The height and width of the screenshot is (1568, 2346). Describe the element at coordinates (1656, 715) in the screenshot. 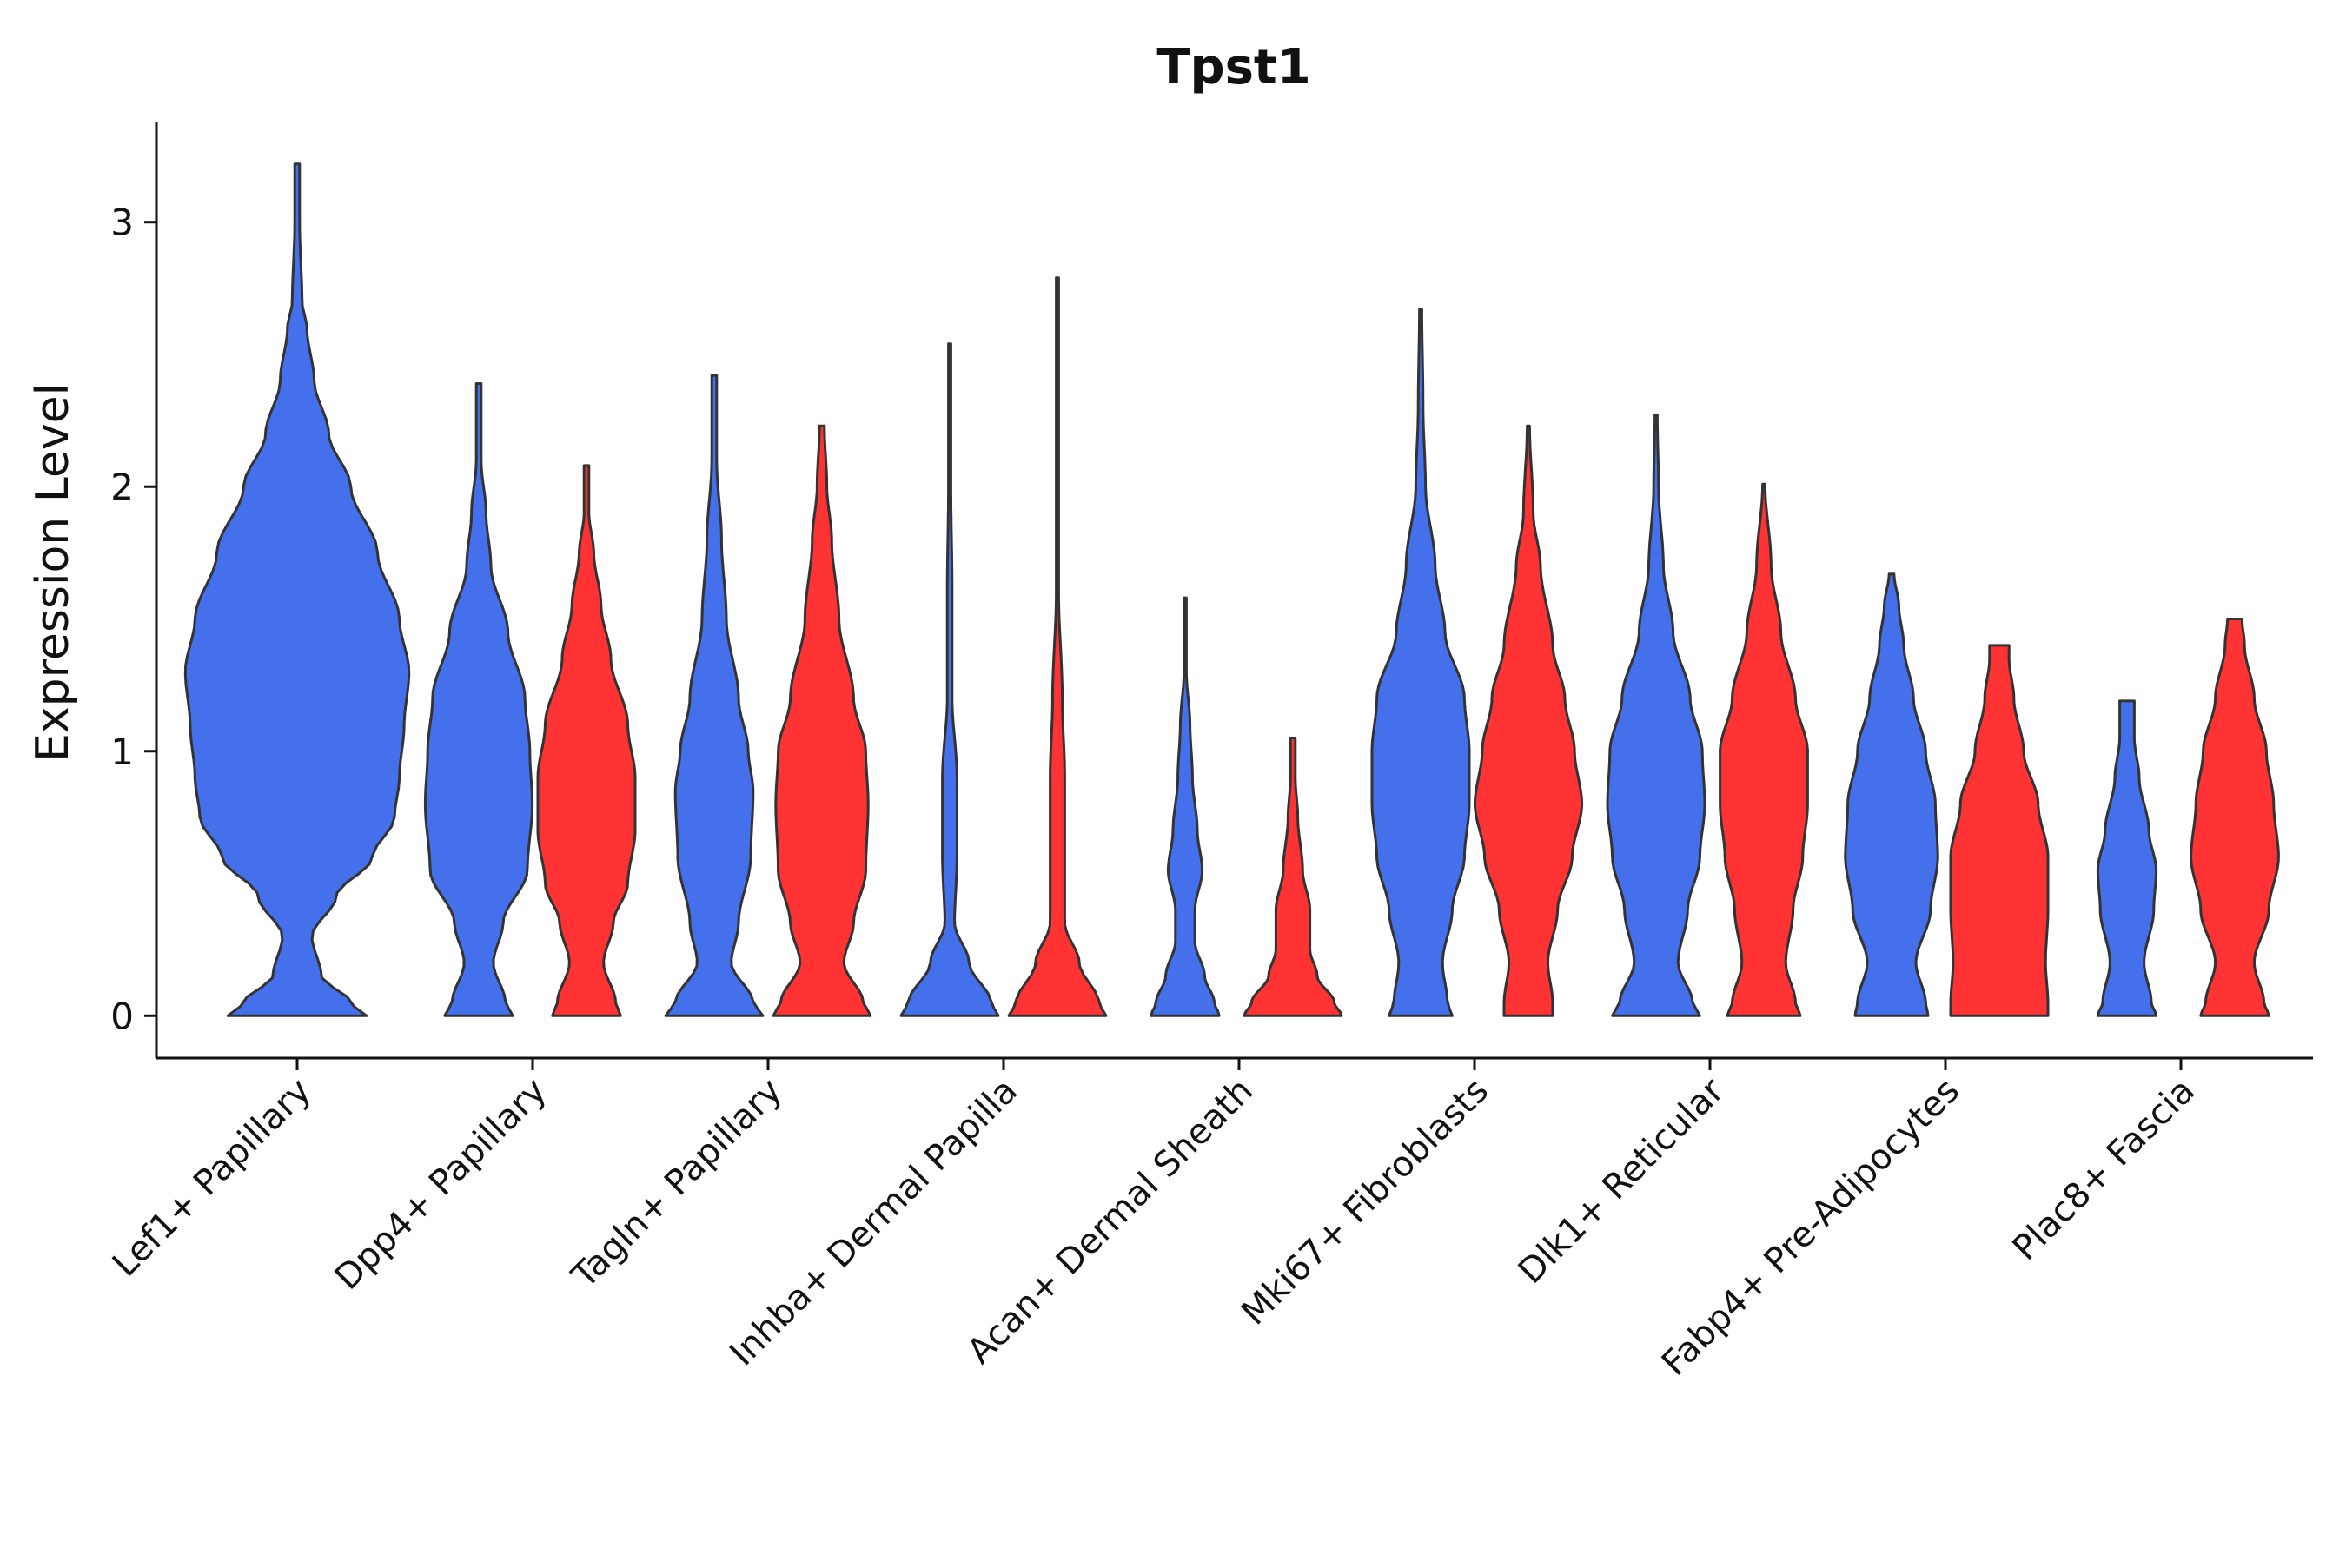

I see `violin-7-group1` at that location.